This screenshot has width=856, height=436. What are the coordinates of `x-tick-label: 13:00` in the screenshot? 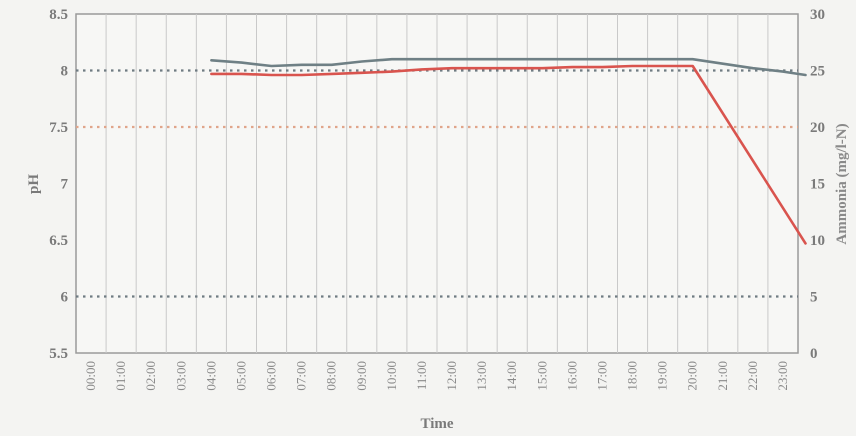 It's located at (481, 376).